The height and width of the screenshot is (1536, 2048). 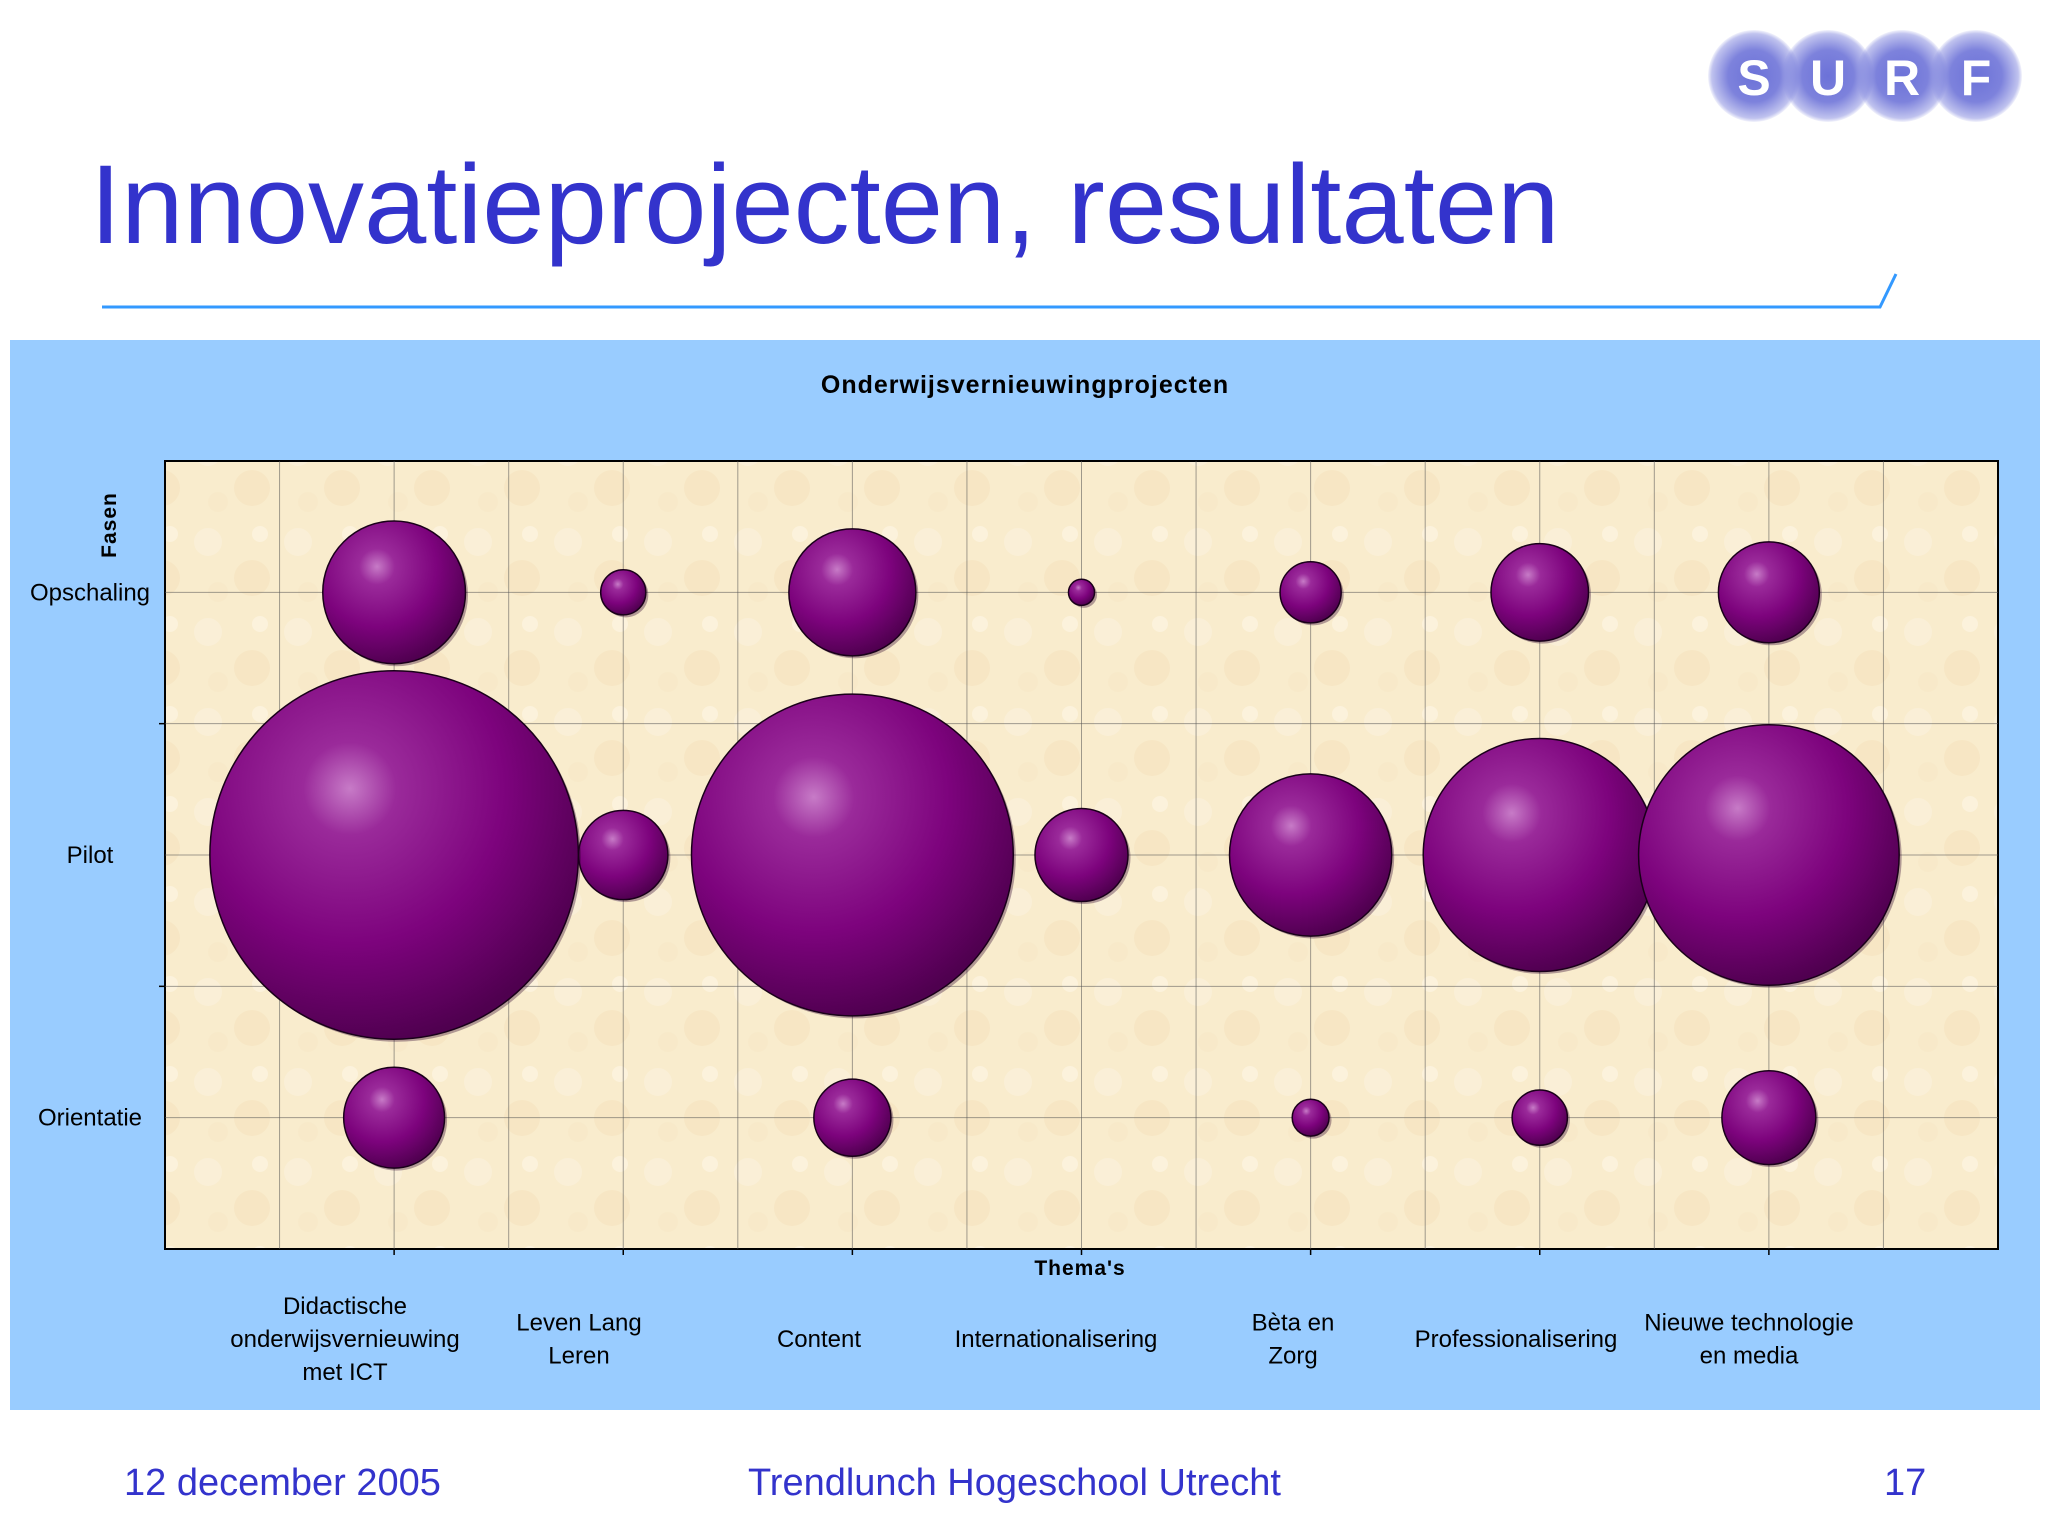 I want to click on logo-letter: U, so click(x=1828, y=78).